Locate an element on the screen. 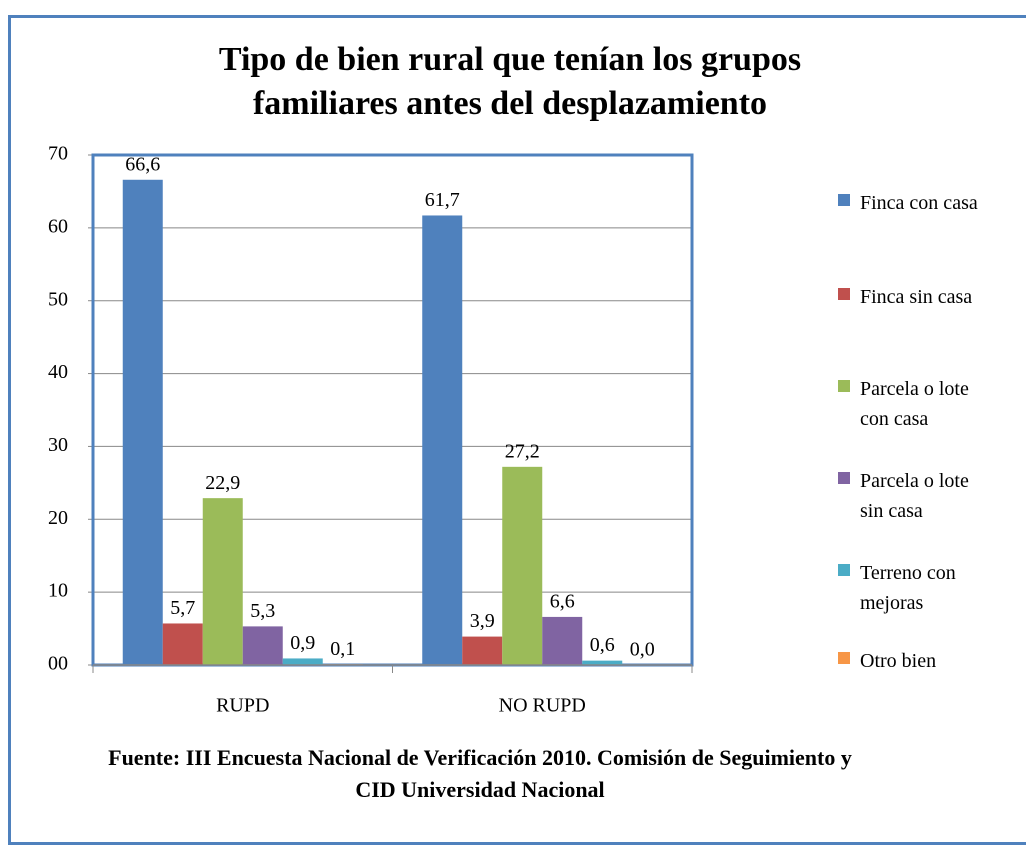 This screenshot has width=1026, height=845. data-label: 66,6 is located at coordinates (142, 164).